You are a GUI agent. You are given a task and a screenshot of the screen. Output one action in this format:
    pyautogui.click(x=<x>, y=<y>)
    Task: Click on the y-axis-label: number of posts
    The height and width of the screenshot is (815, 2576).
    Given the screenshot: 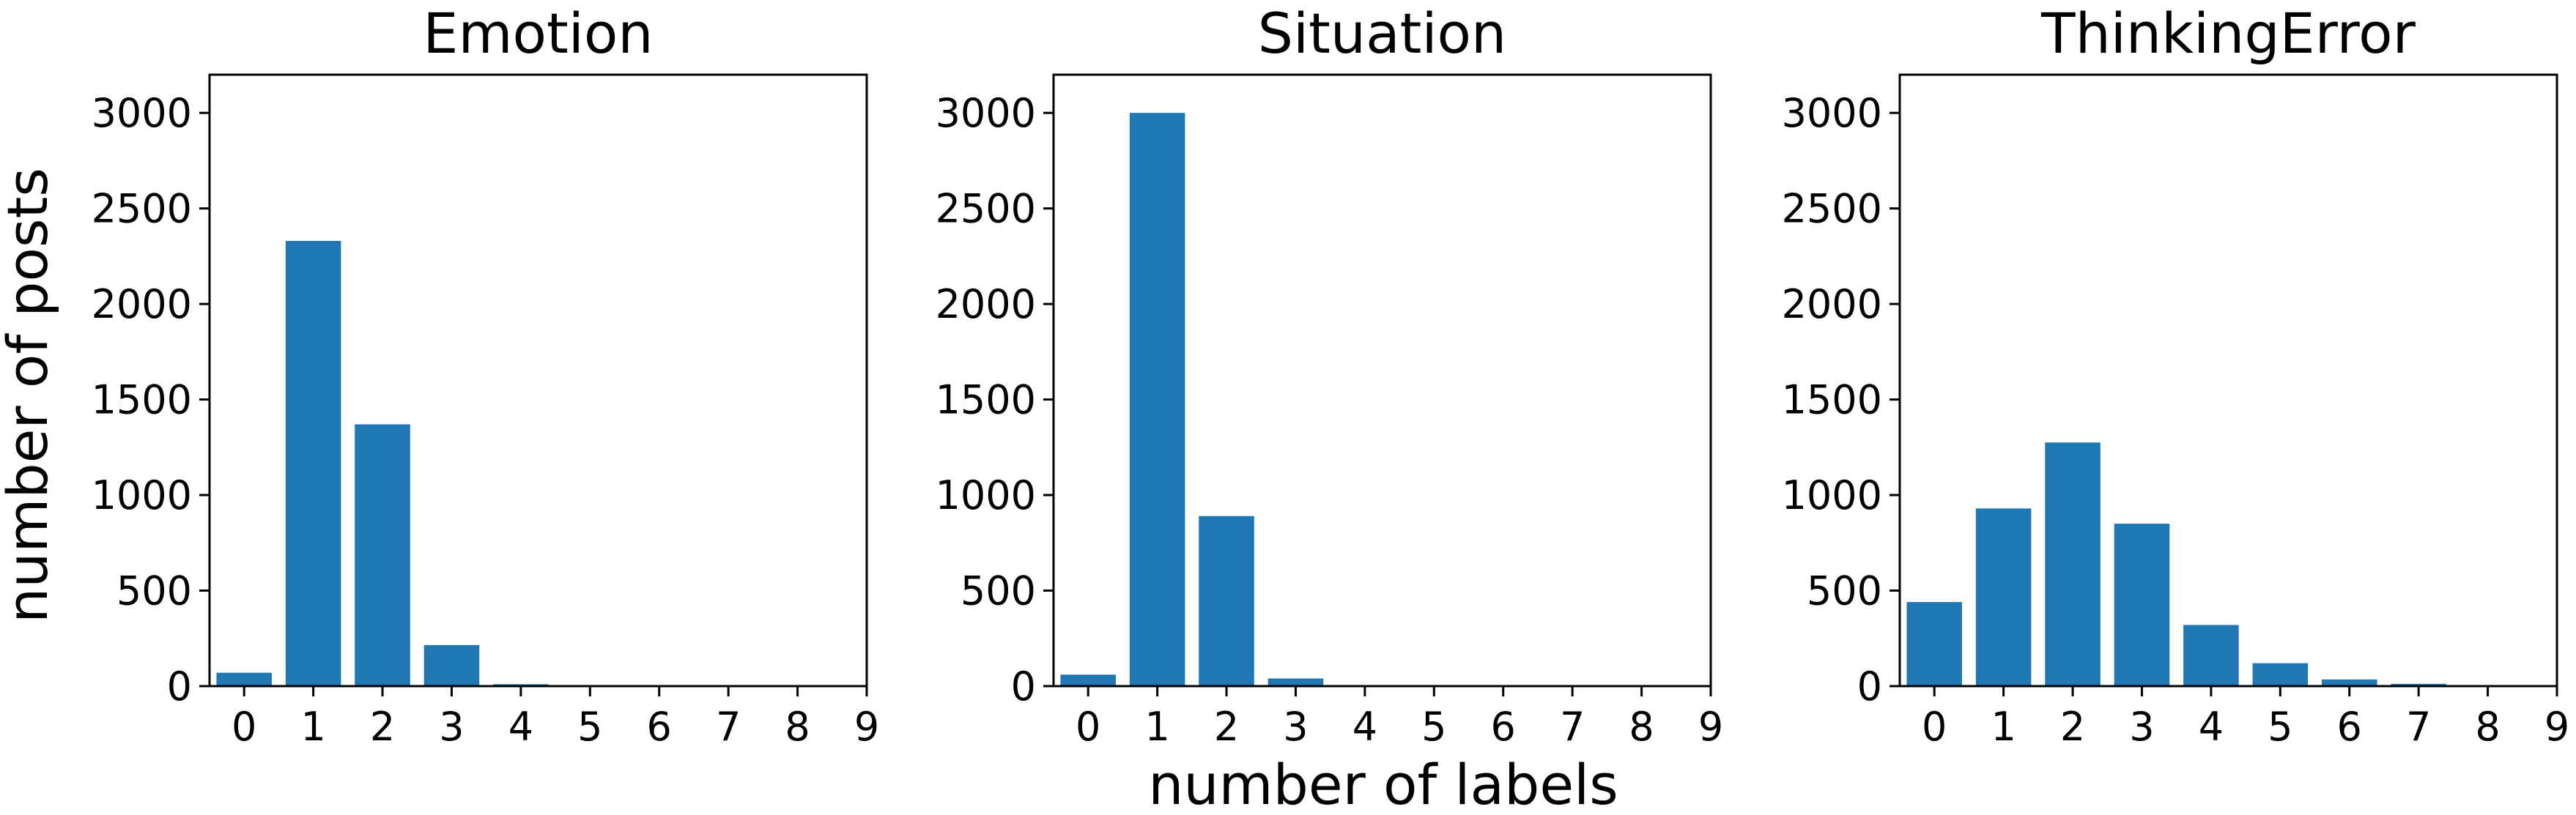 What is the action you would take?
    pyautogui.click(x=30, y=395)
    